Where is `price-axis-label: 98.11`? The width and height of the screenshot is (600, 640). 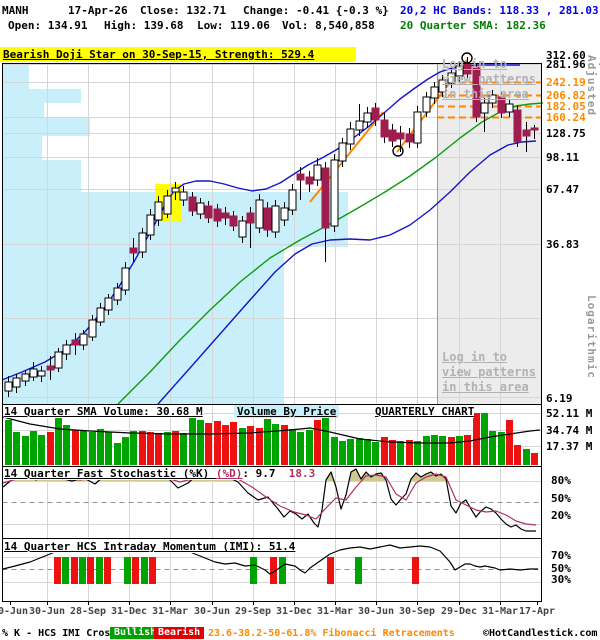
price-axis-label: 98.11 is located at coordinates (563, 157).